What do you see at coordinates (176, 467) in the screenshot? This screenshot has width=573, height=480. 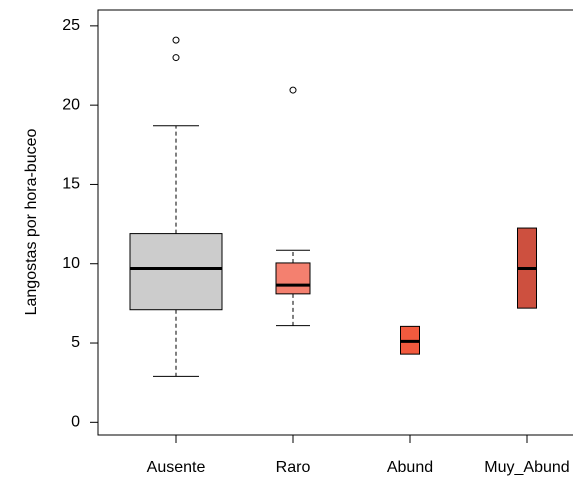 I see `x-tick-label: Ausente` at bounding box center [176, 467].